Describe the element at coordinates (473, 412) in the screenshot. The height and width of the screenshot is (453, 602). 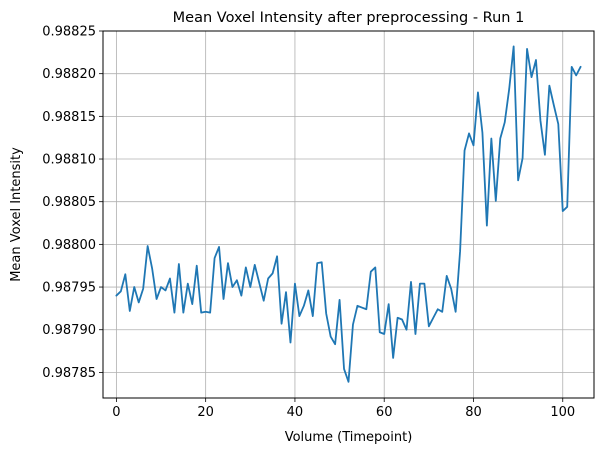
I see `x-tick-label: 80` at that location.